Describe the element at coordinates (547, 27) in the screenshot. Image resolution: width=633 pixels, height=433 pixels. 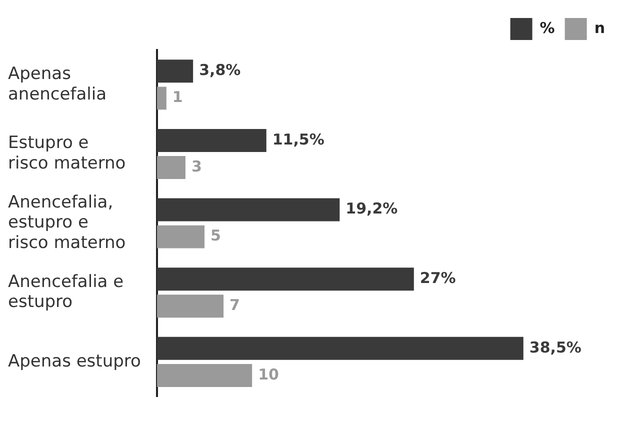
I see `legend-label: %` at that location.